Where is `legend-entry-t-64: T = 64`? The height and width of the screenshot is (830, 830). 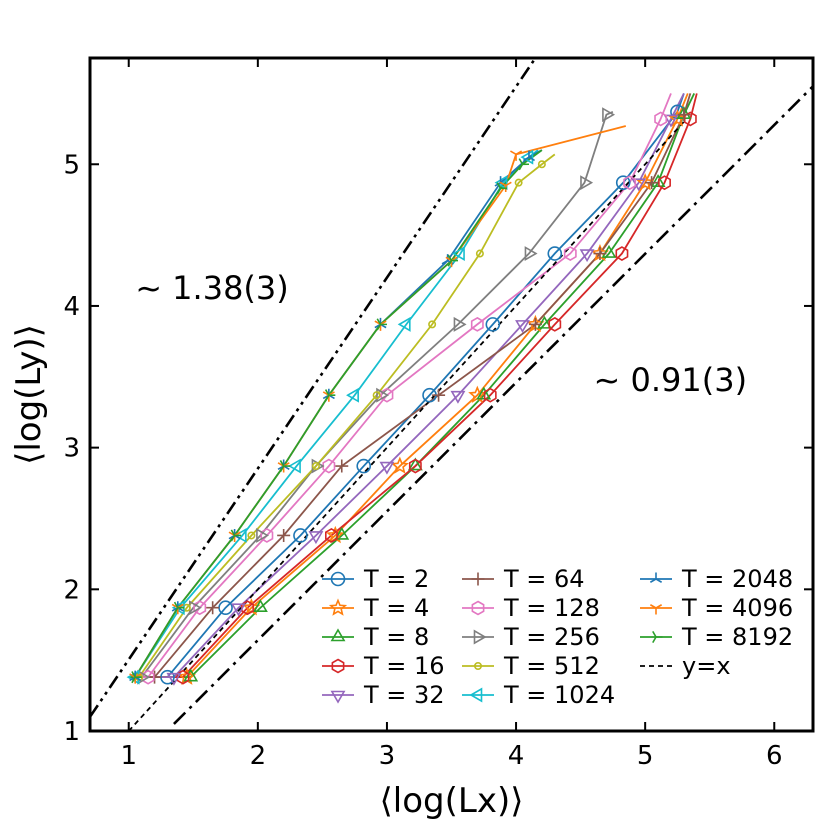 legend-entry-t-64: T = 64 is located at coordinates (523, 579).